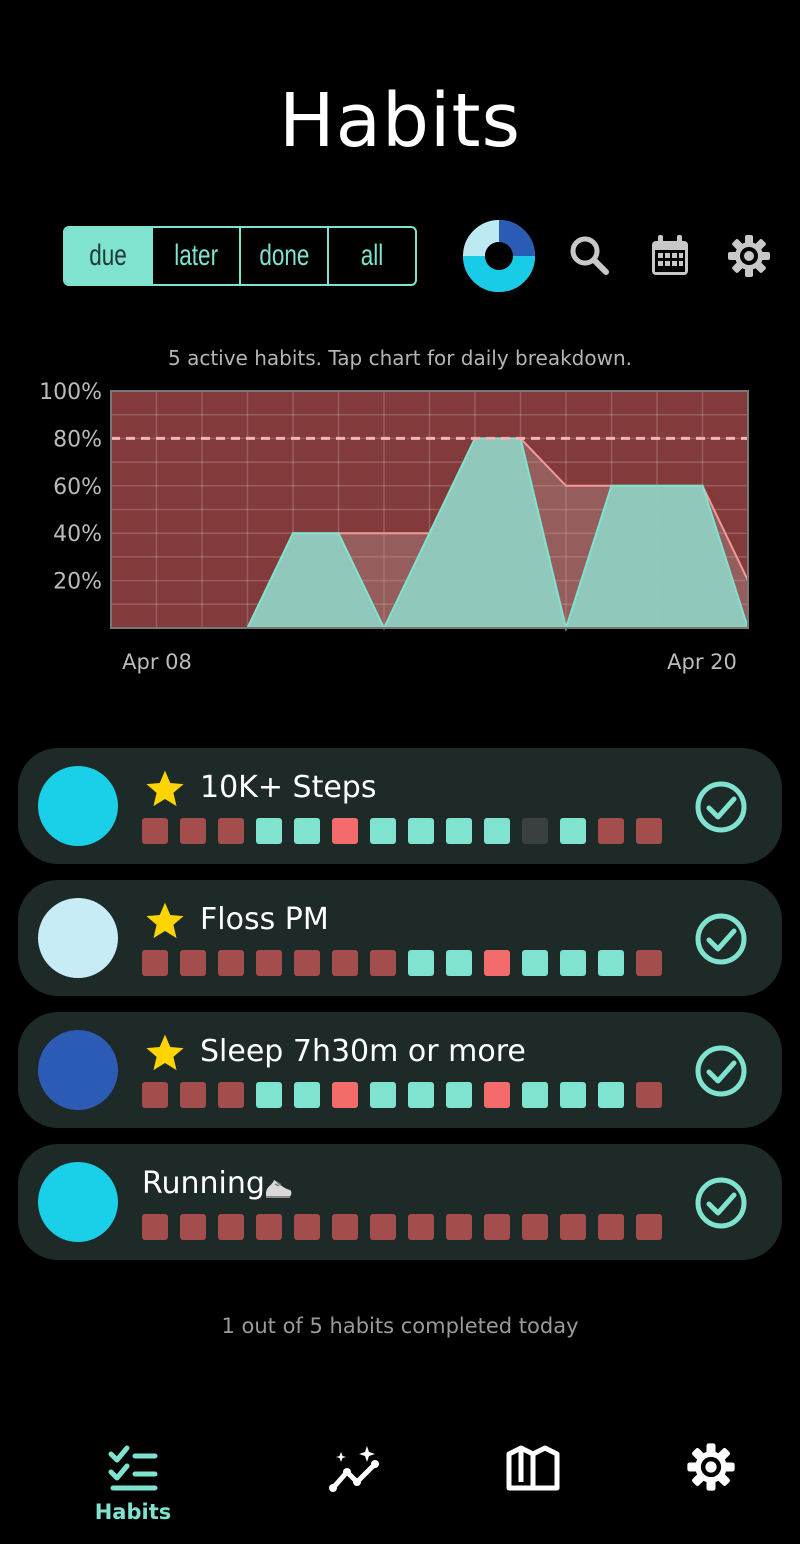 The image size is (800, 1544). Describe the element at coordinates (288, 787) in the screenshot. I see `habit-name: 10K+ Steps` at that location.